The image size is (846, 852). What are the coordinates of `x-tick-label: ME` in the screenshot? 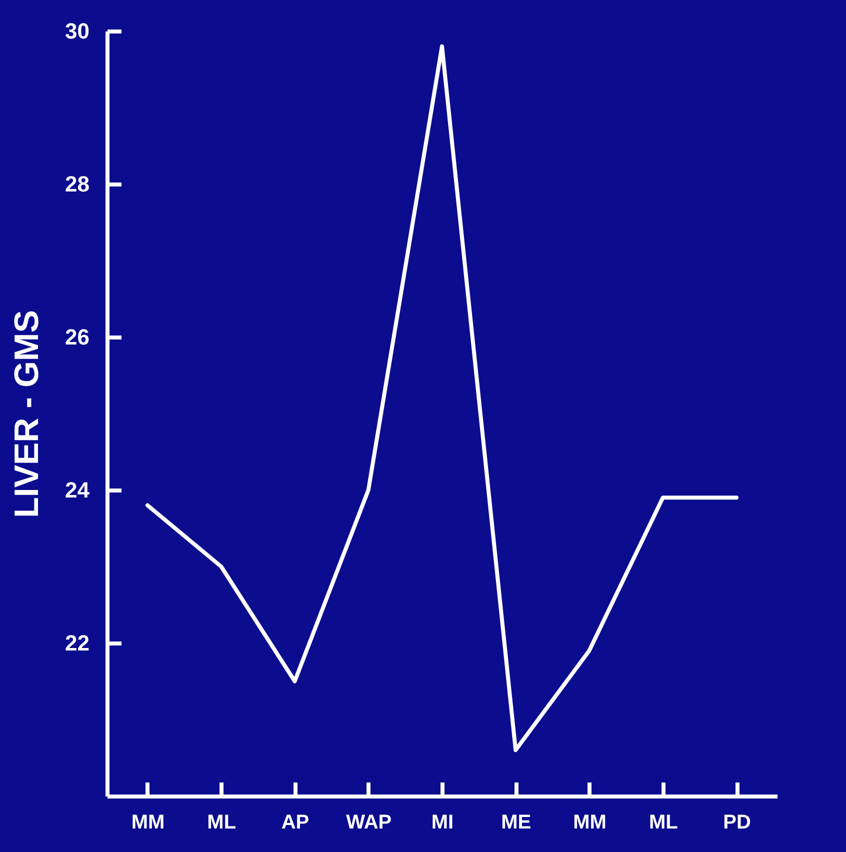 It's located at (516, 823).